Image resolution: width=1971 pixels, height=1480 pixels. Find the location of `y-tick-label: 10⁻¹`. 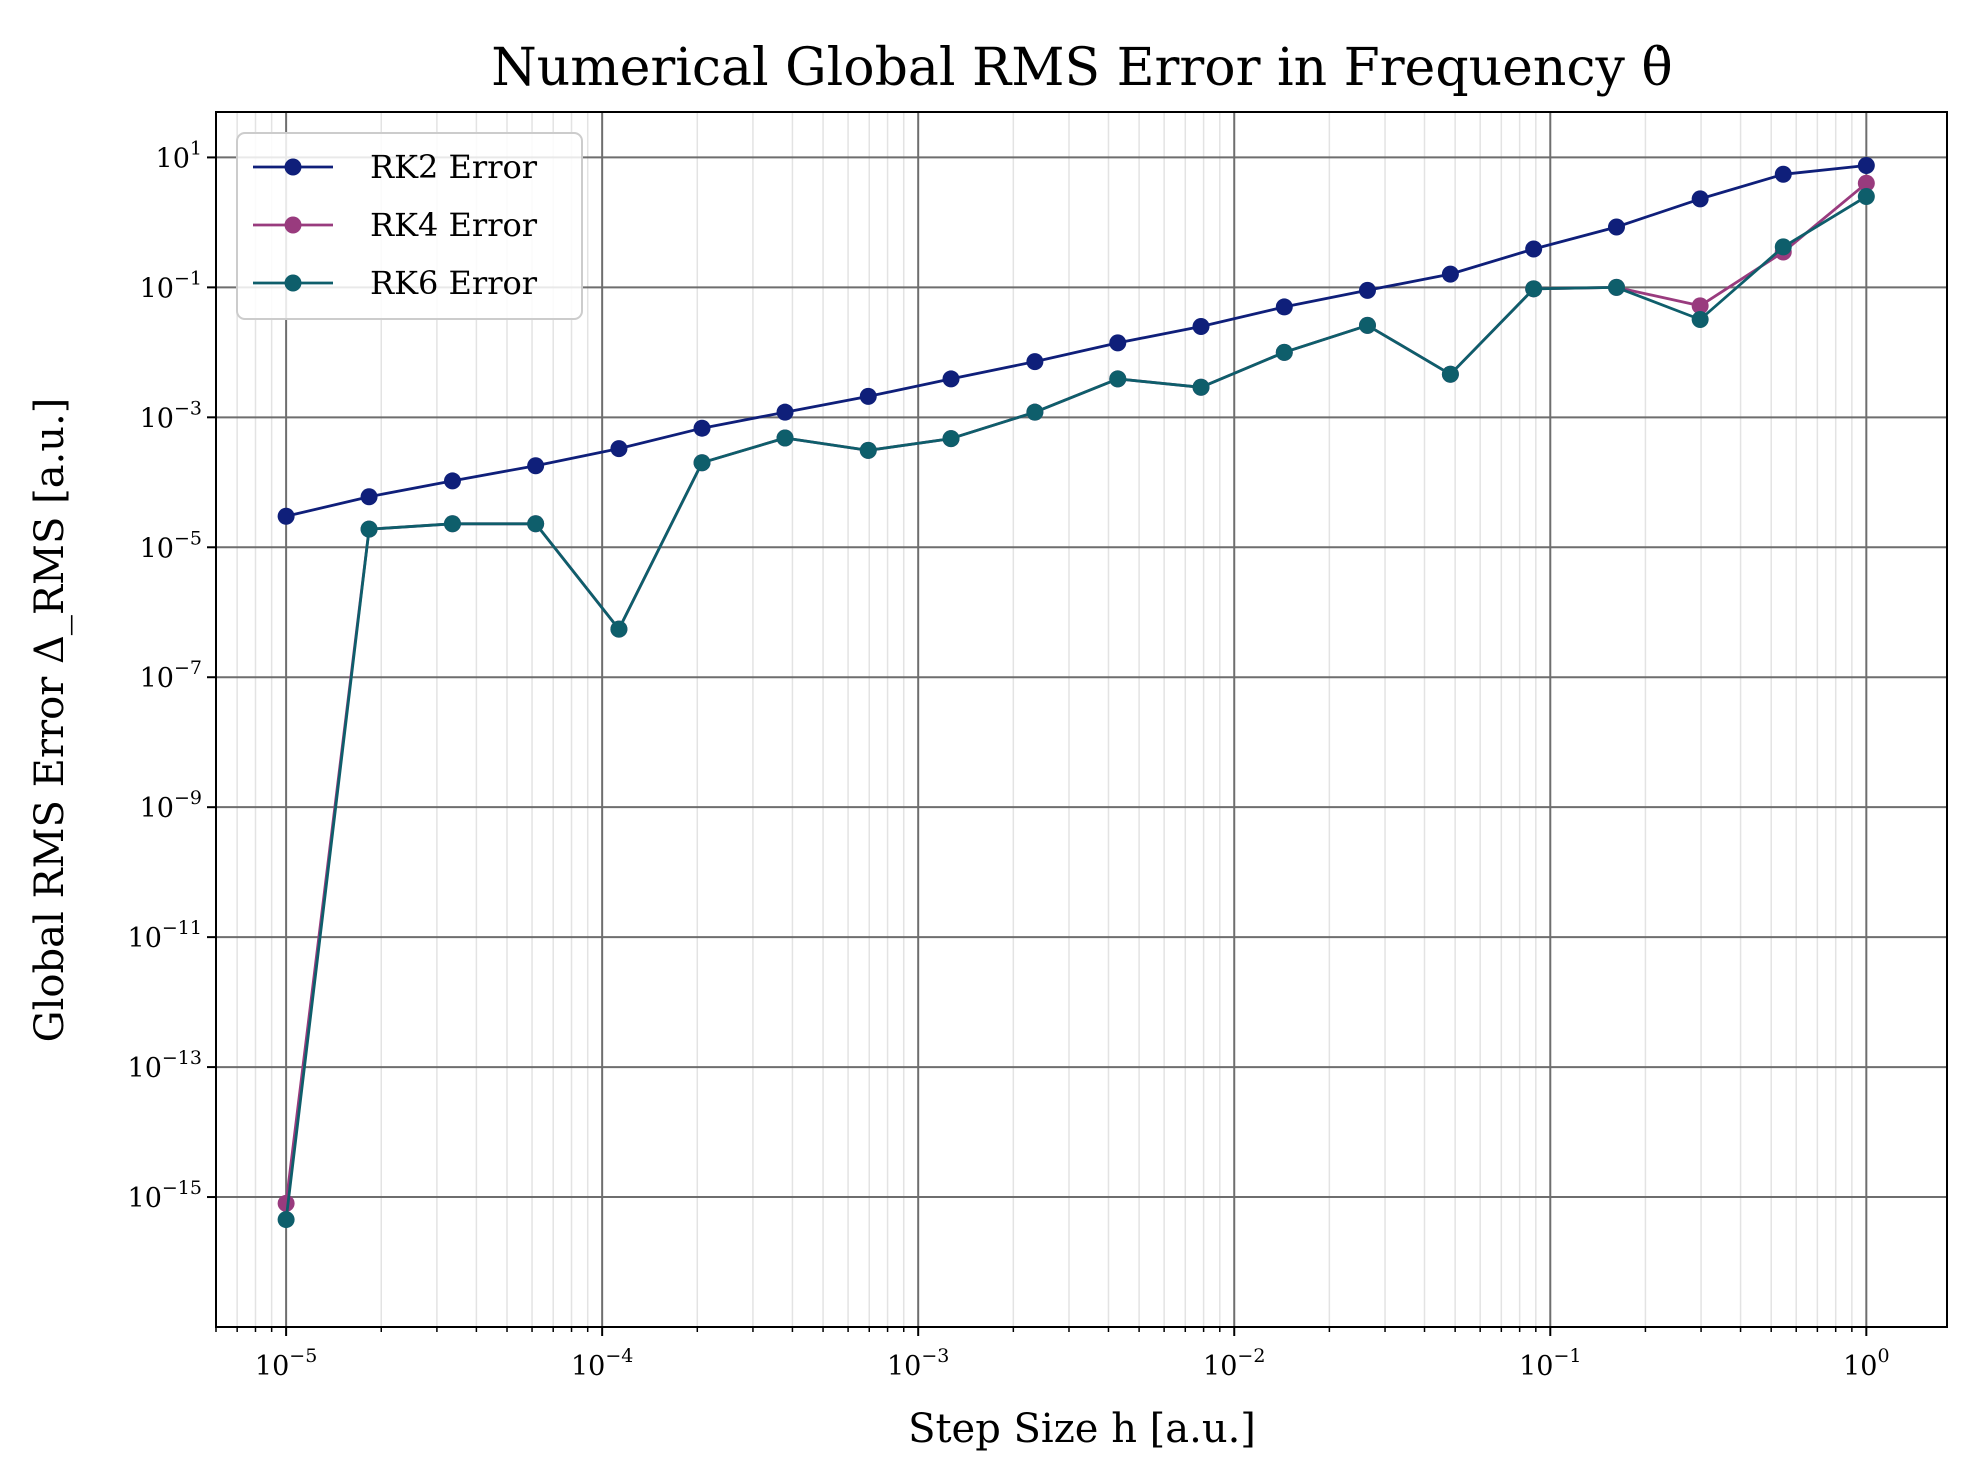

y-tick-label: 10⁻¹ is located at coordinates (171, 285).